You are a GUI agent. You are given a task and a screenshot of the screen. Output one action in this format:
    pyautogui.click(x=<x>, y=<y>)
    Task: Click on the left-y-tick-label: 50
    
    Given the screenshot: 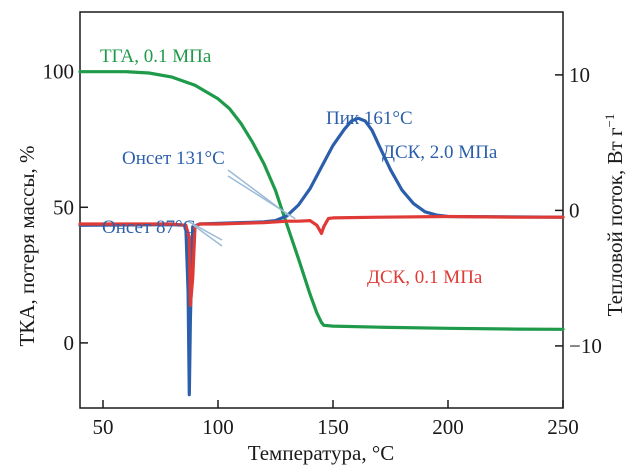 What is the action you would take?
    pyautogui.click(x=63, y=207)
    